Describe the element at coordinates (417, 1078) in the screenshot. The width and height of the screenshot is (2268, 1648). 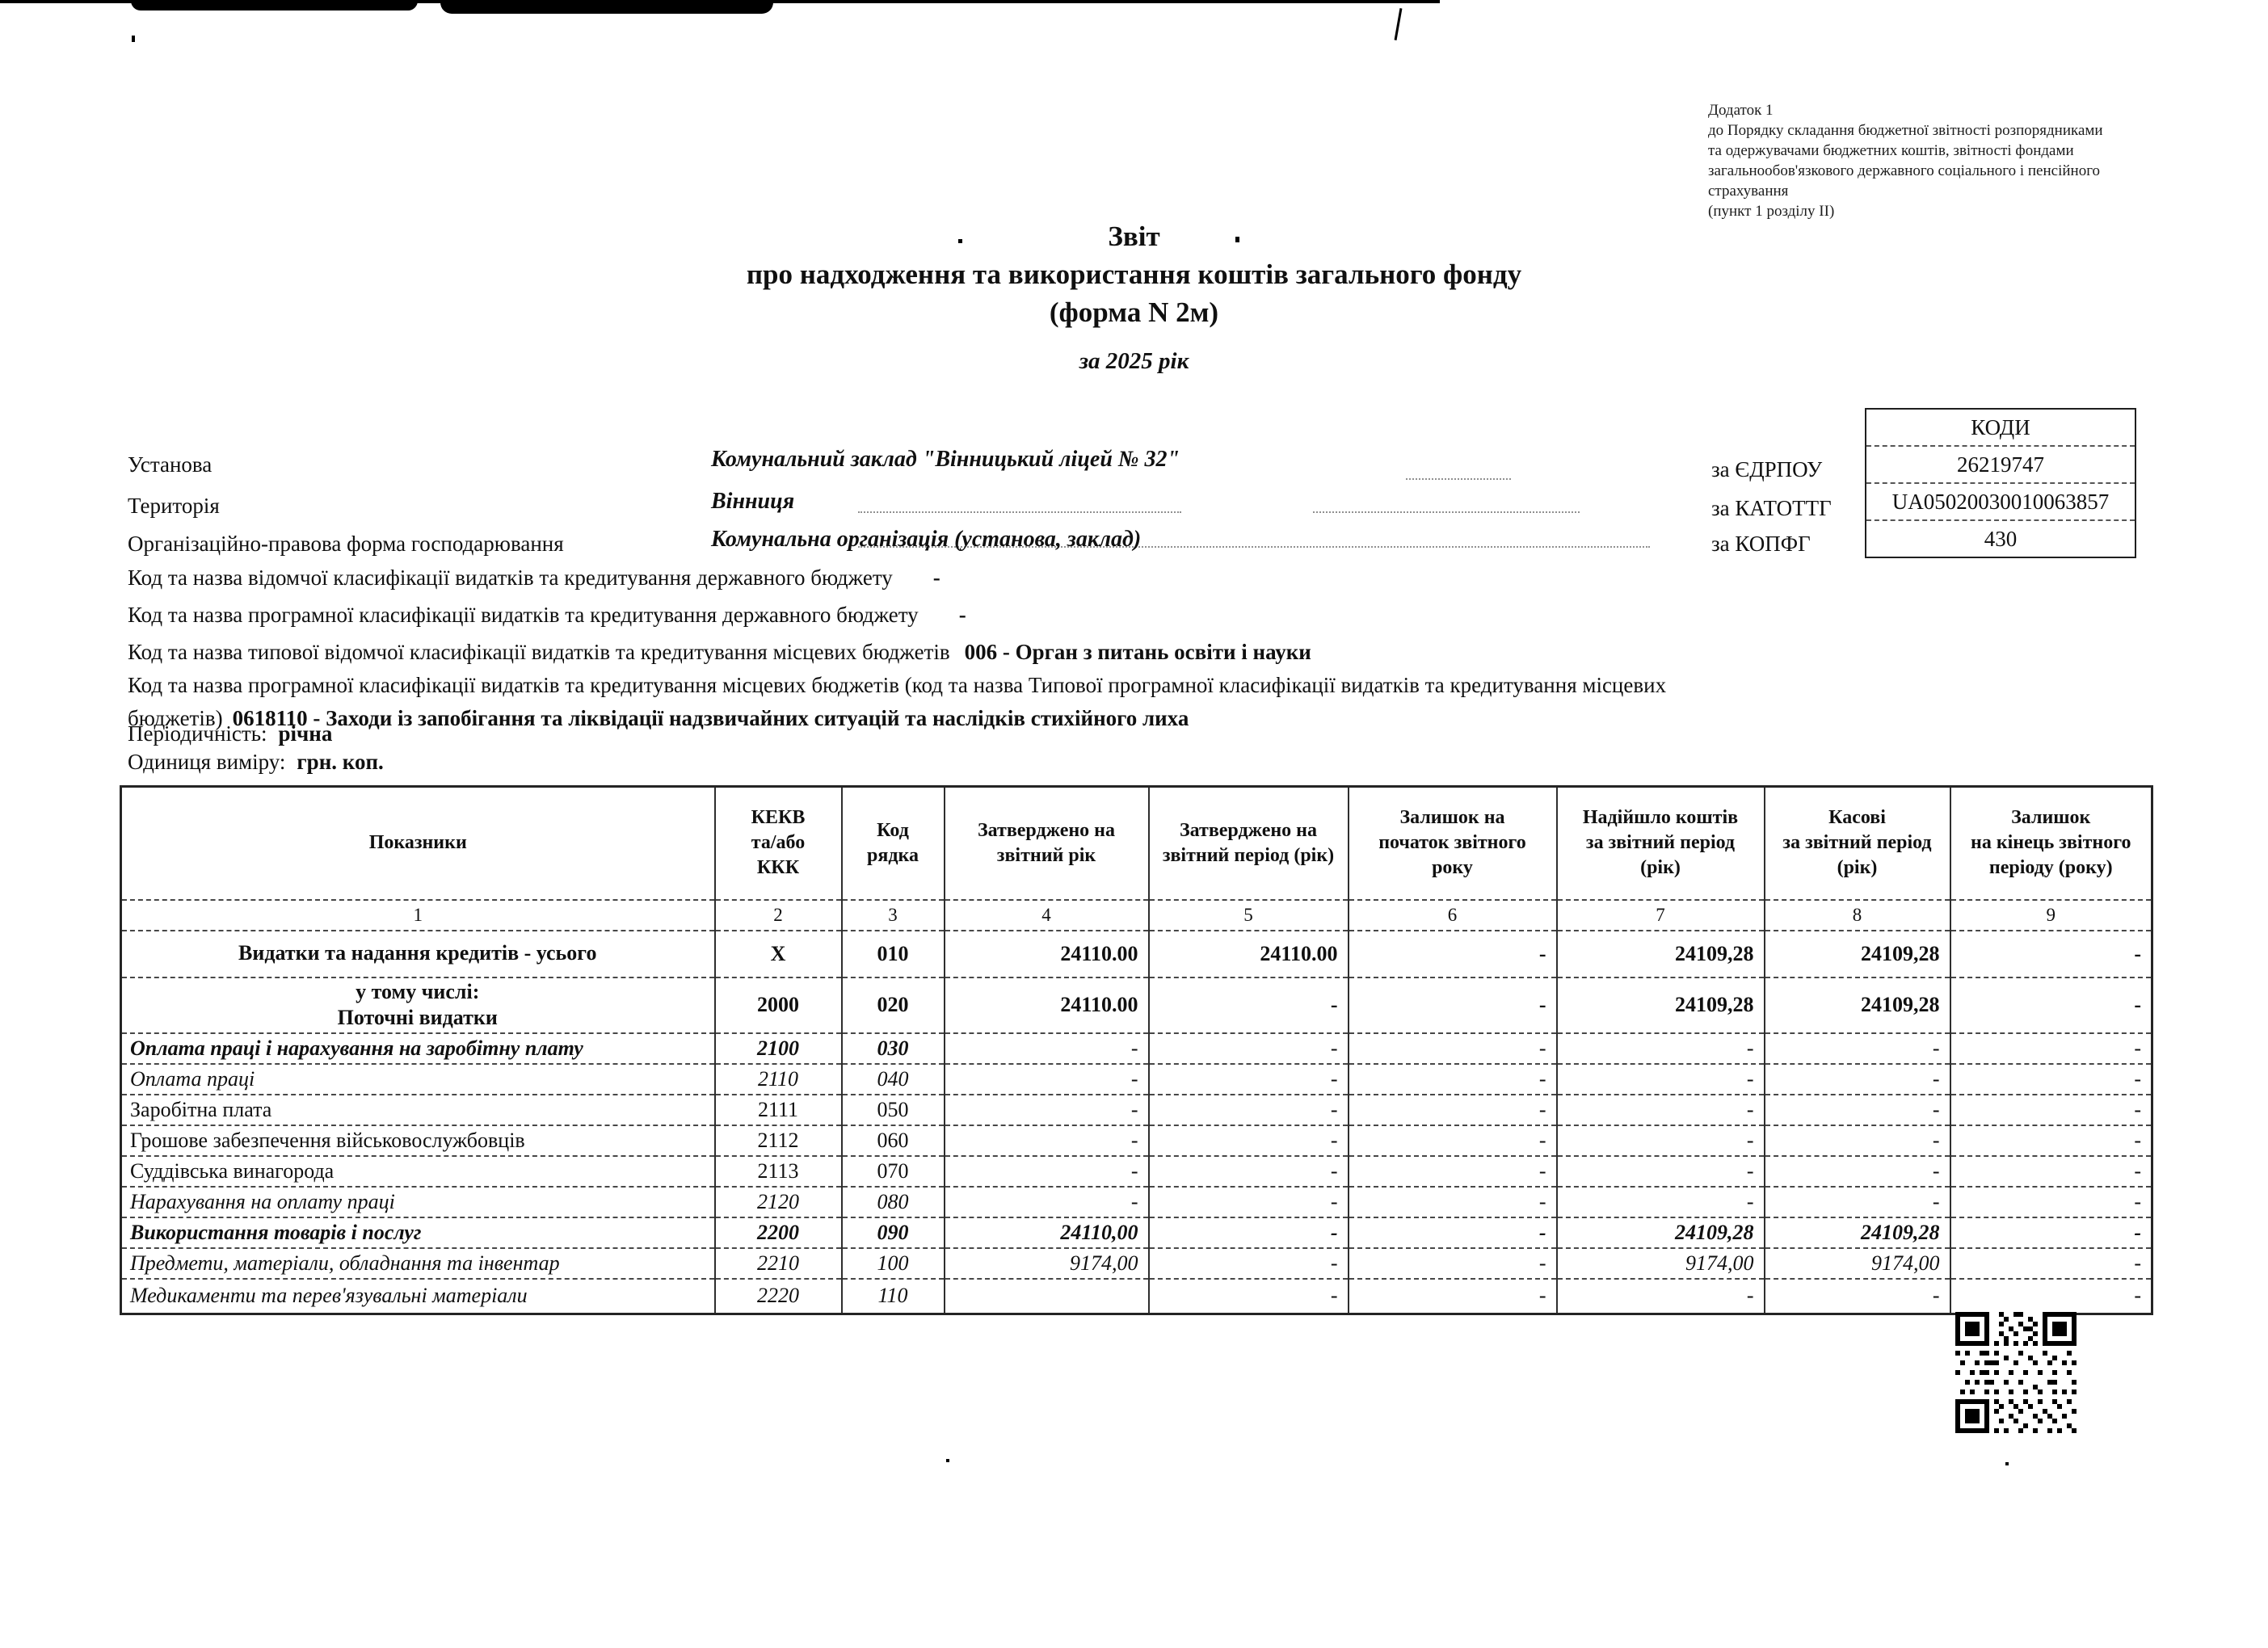
I see `row-indicator: Оплата праці` at that location.